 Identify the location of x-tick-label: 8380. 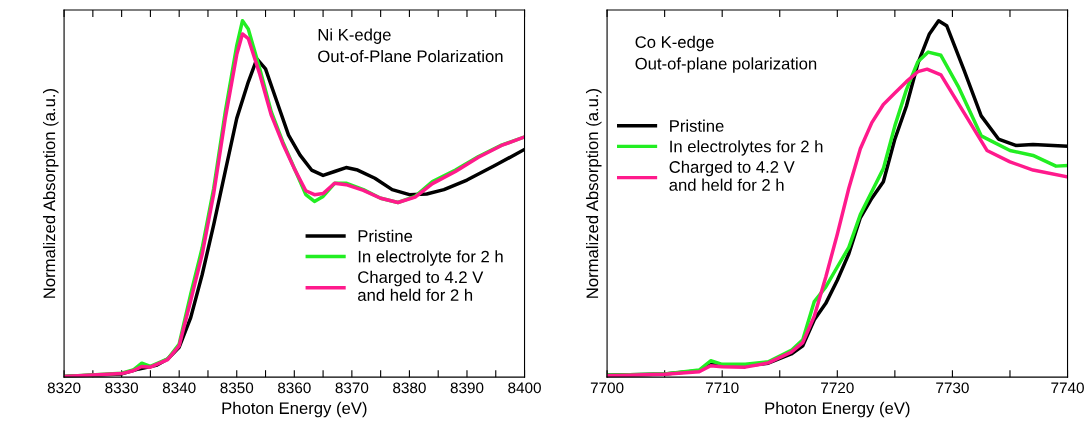
(409, 388).